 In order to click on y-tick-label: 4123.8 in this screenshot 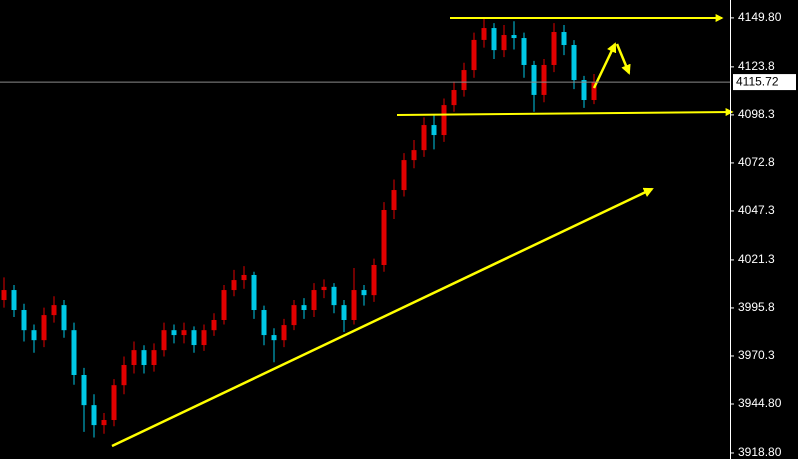, I will do `click(756, 66)`.